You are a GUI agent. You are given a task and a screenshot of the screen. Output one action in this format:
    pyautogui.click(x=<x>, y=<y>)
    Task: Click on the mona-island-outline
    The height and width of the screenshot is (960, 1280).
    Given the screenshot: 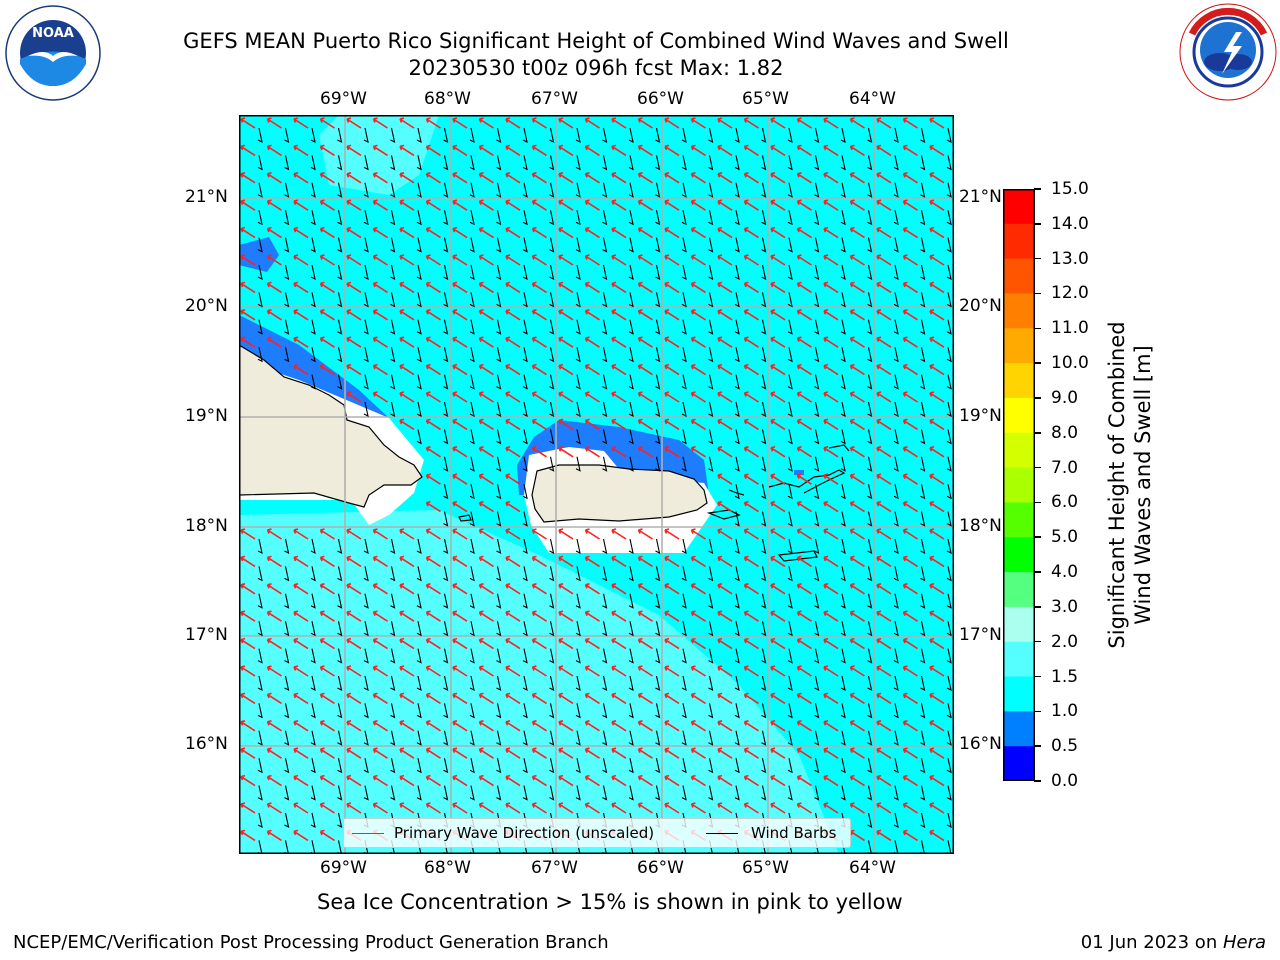 What is the action you would take?
    pyautogui.click(x=465, y=518)
    